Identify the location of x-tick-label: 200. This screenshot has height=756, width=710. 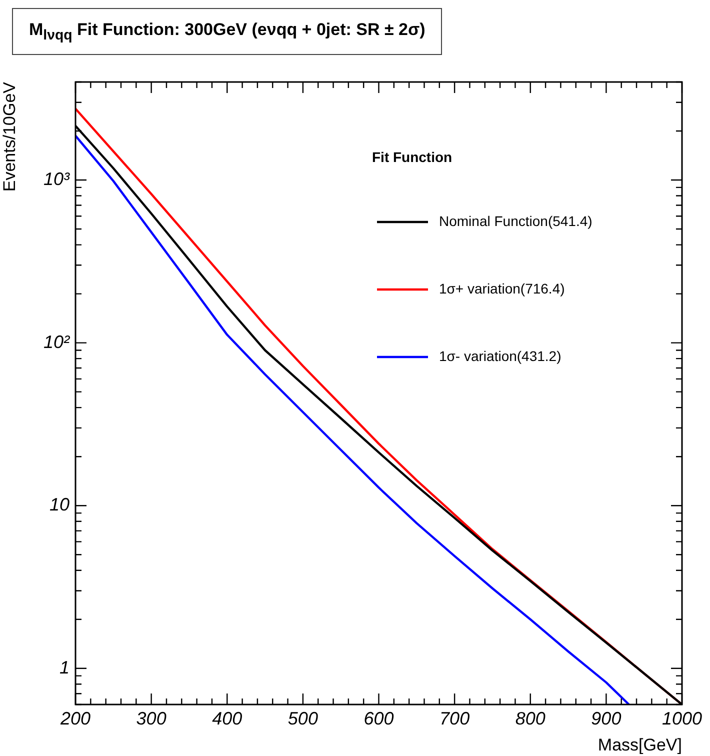
(75, 718).